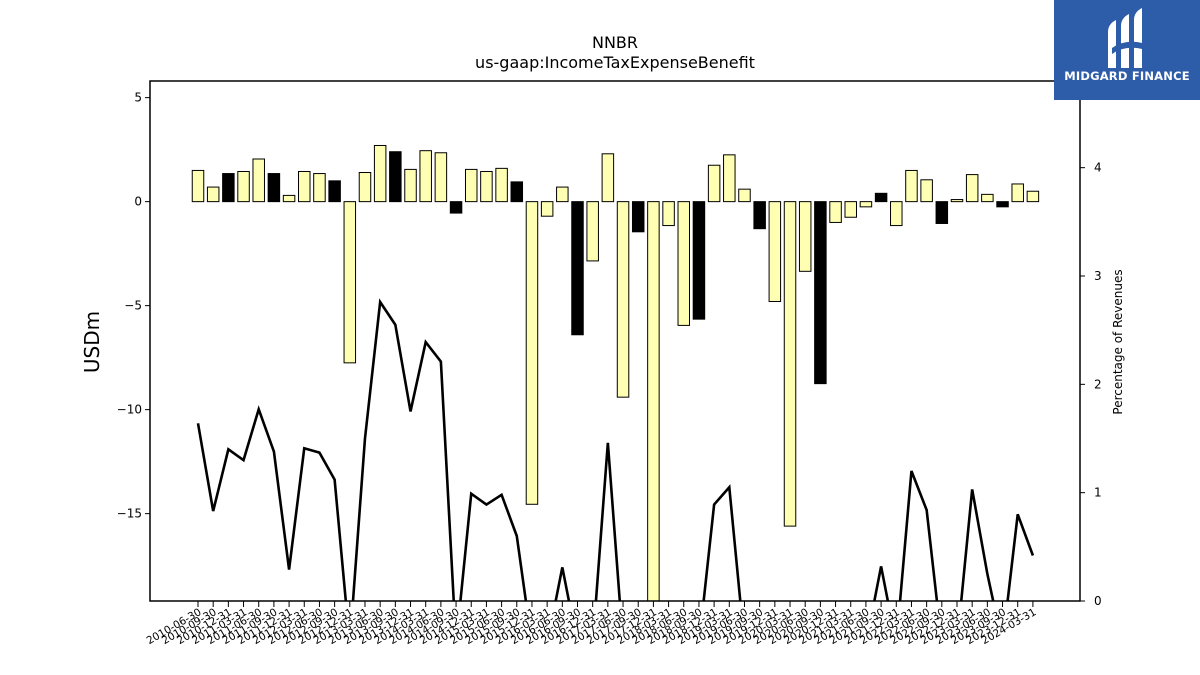  I want to click on right-tick-label: 0, so click(1098, 601).